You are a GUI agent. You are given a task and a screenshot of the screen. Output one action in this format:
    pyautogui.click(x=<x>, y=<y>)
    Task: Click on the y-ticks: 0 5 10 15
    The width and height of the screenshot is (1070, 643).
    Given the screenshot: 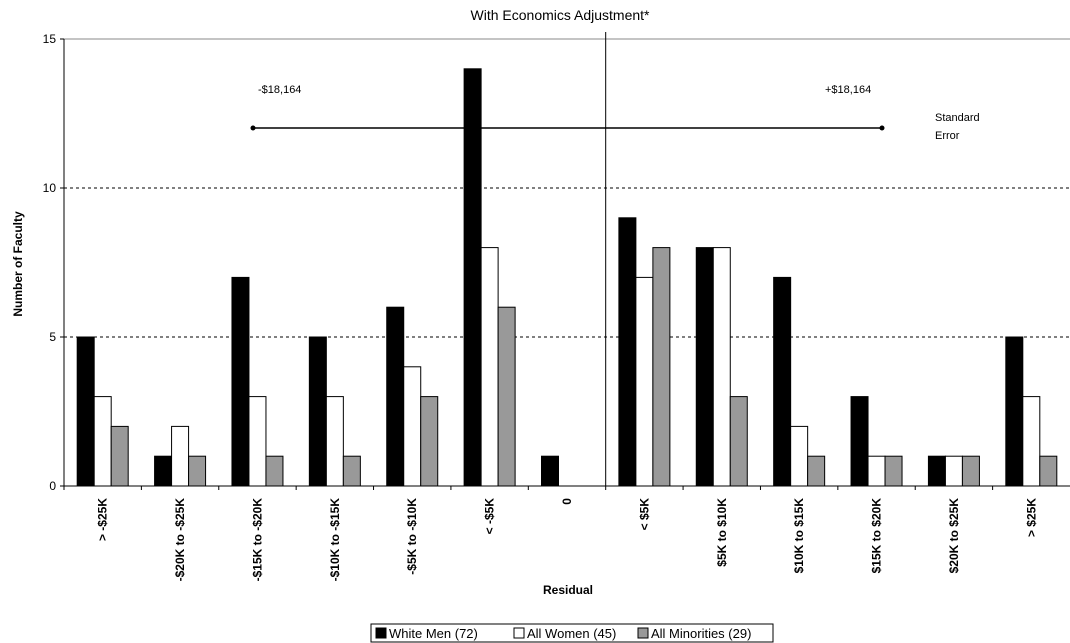 What is the action you would take?
    pyautogui.click(x=53, y=262)
    